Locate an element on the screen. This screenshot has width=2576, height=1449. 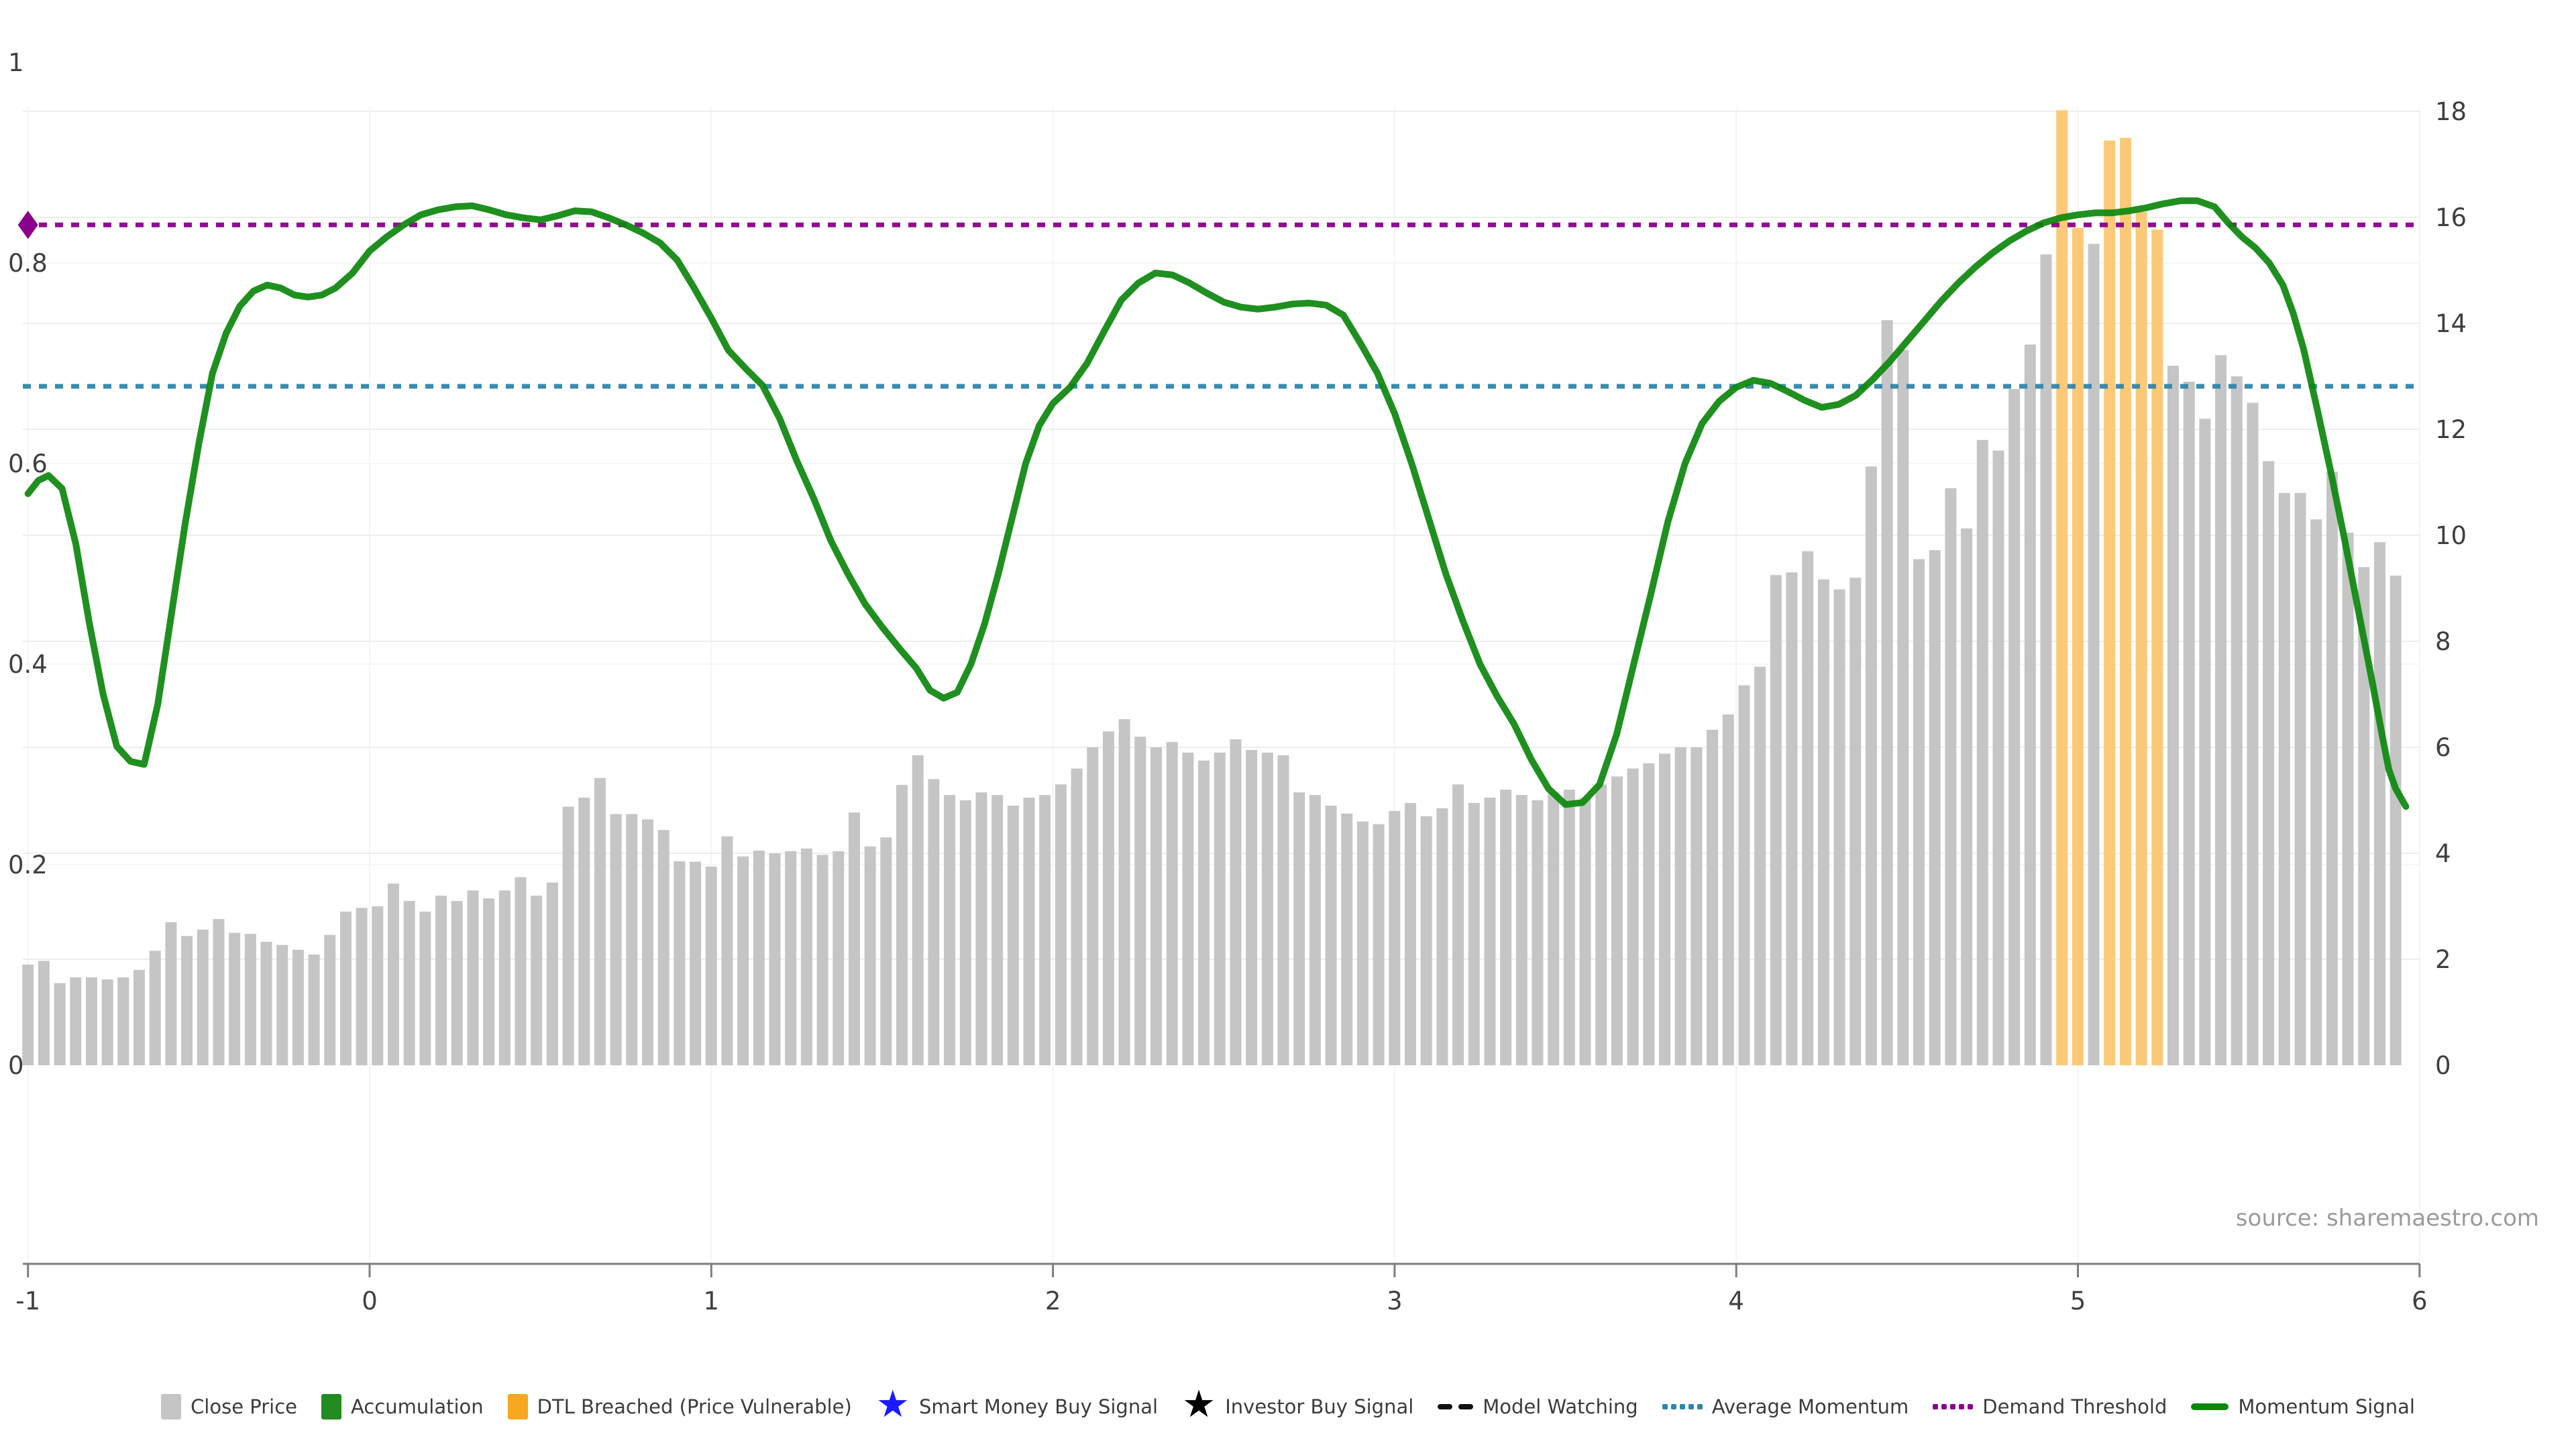
right-axis-tick-label: 18 is located at coordinates (2451, 111).